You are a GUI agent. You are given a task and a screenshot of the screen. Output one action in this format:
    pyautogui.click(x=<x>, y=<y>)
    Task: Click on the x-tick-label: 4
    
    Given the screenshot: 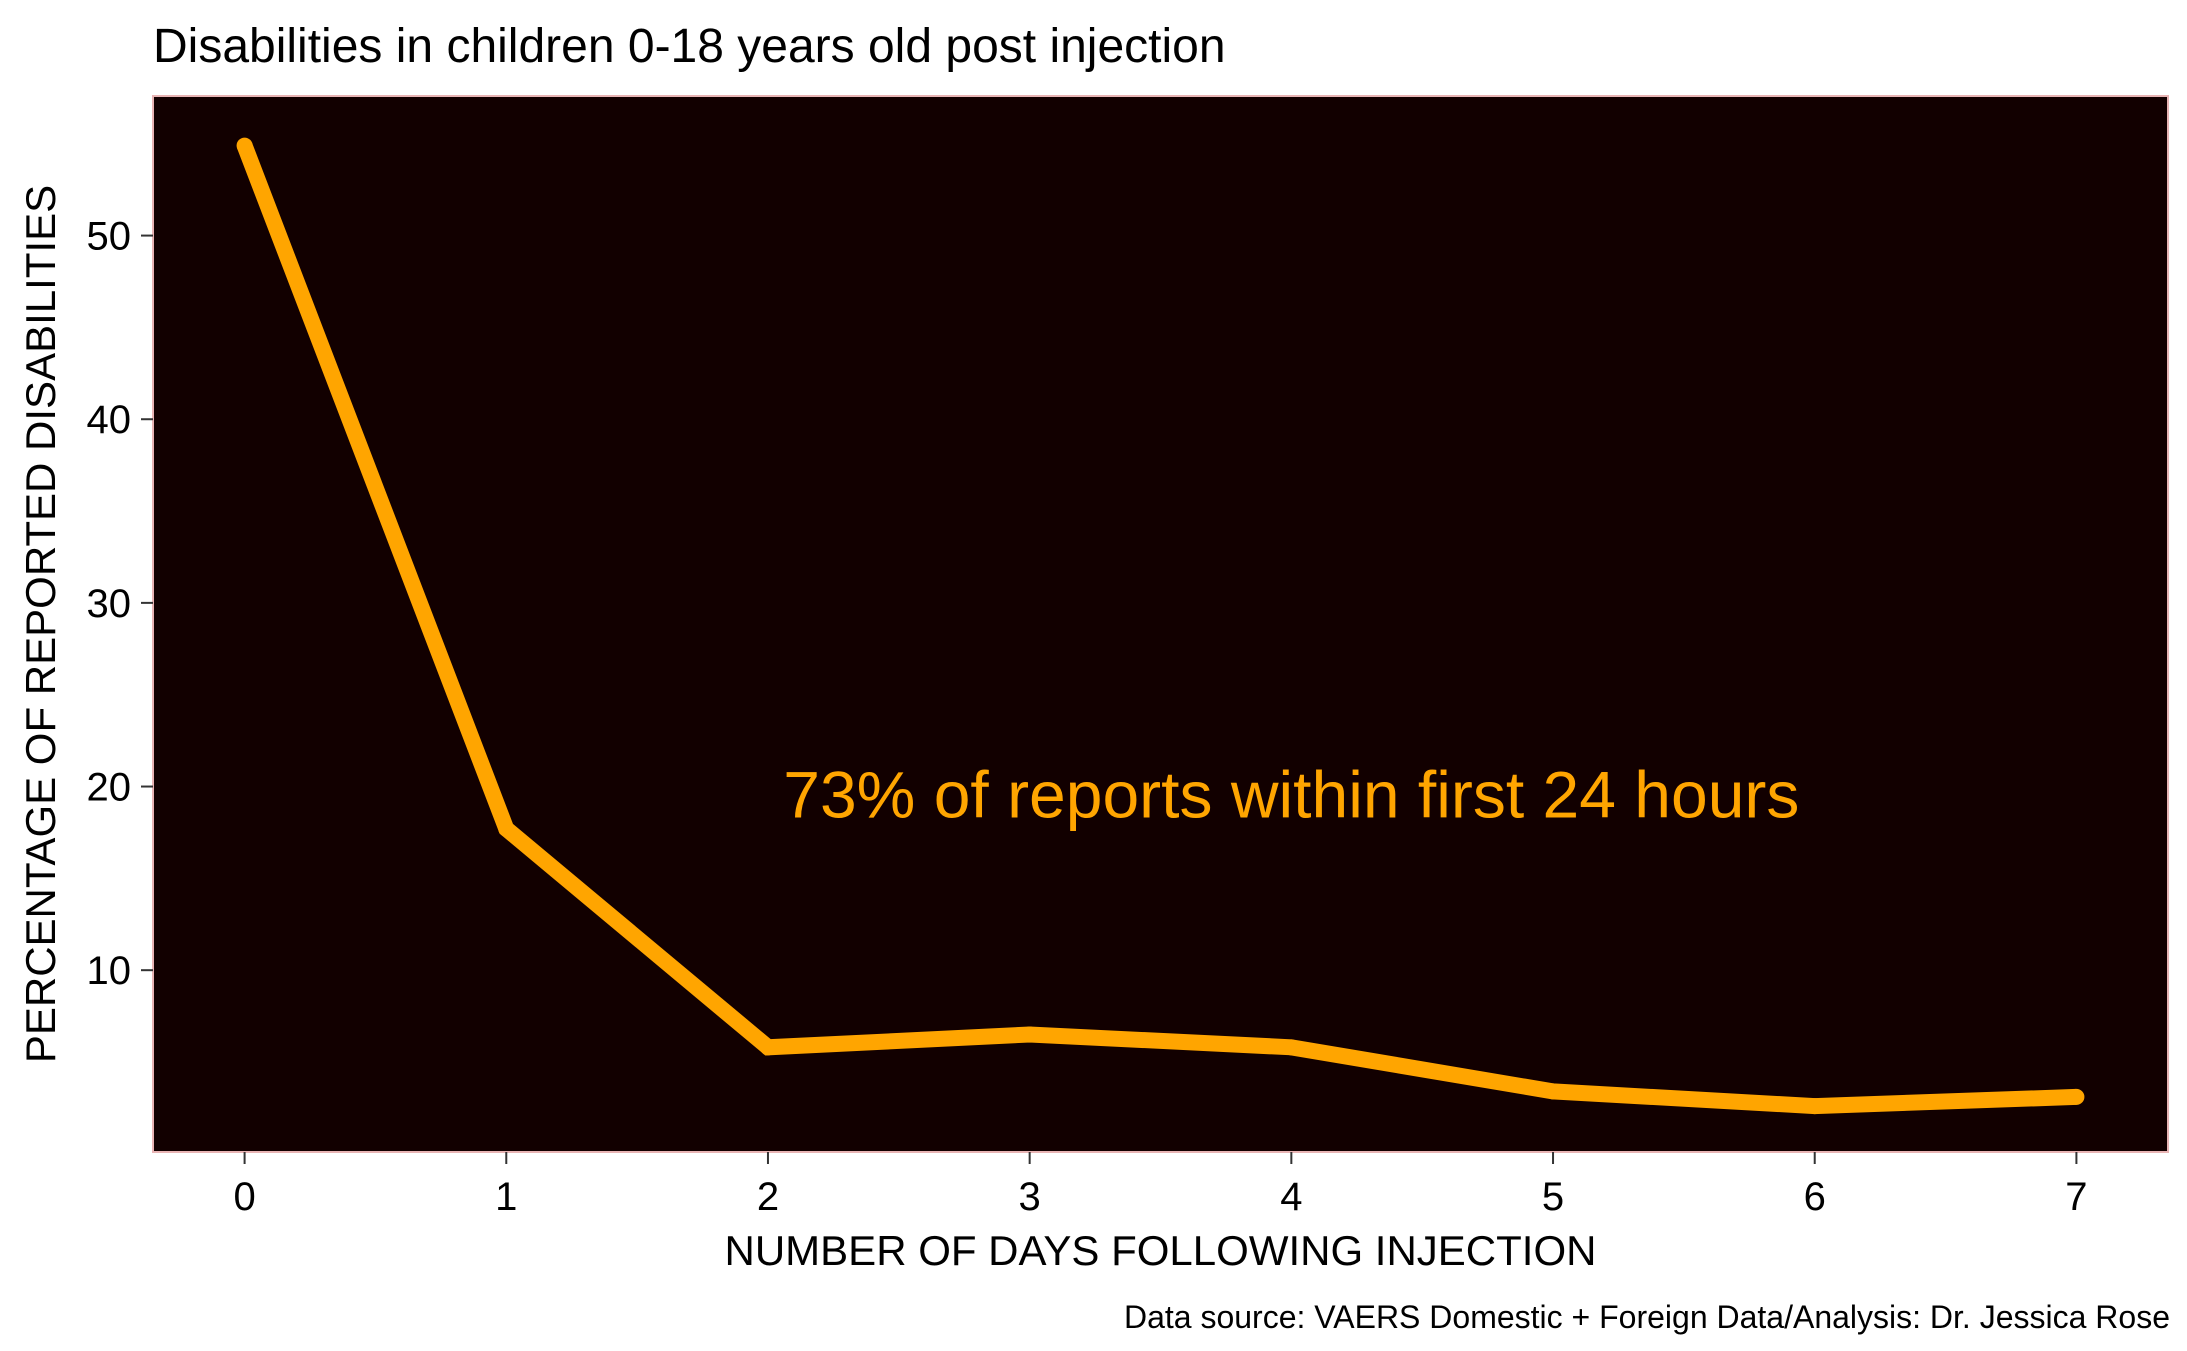 What is the action you would take?
    pyautogui.click(x=1291, y=1197)
    